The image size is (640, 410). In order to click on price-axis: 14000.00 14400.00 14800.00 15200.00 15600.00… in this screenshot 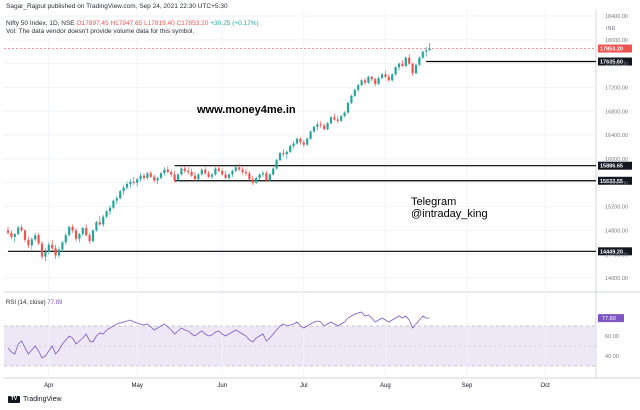, I will do `click(616, 148)`.